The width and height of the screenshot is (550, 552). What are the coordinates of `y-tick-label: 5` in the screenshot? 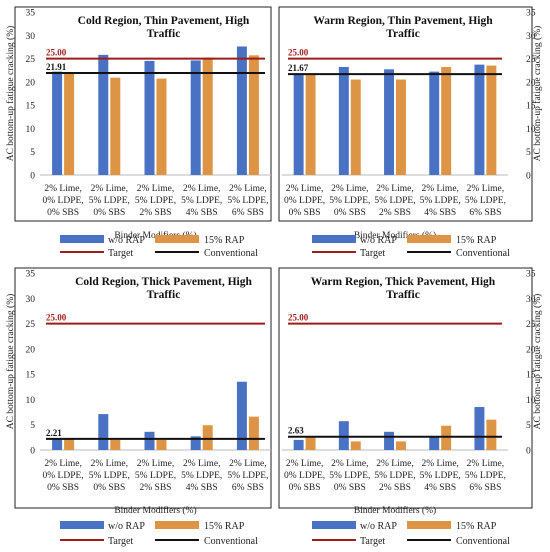 It's located at (32, 153).